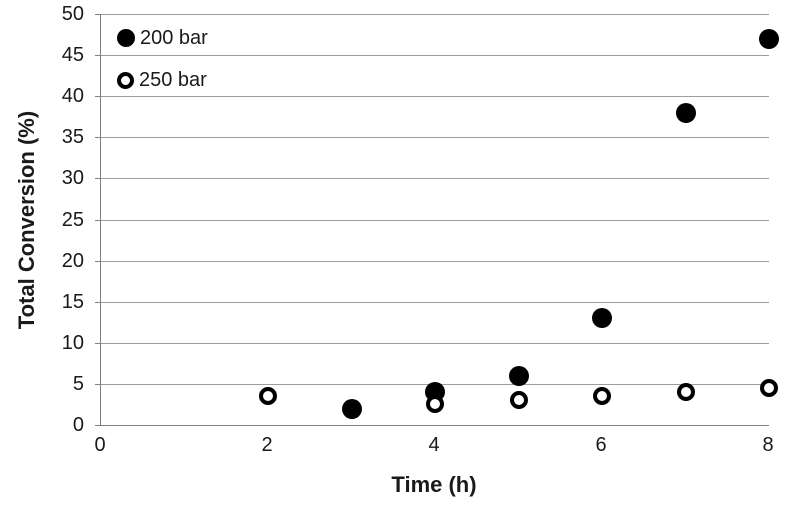 The width and height of the screenshot is (788, 509). Describe the element at coordinates (126, 38) in the screenshot. I see `filled-circle-icon` at that location.